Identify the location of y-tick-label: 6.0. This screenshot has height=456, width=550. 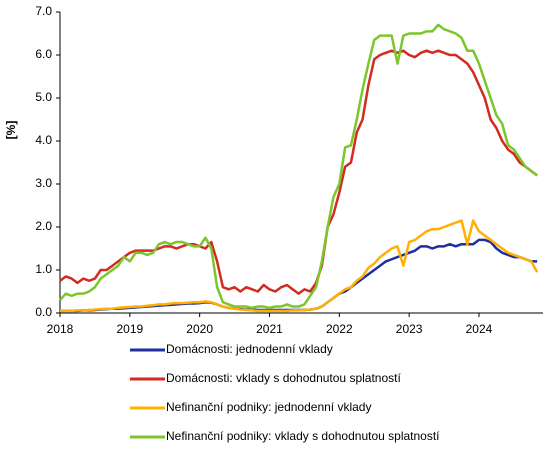
(43, 54).